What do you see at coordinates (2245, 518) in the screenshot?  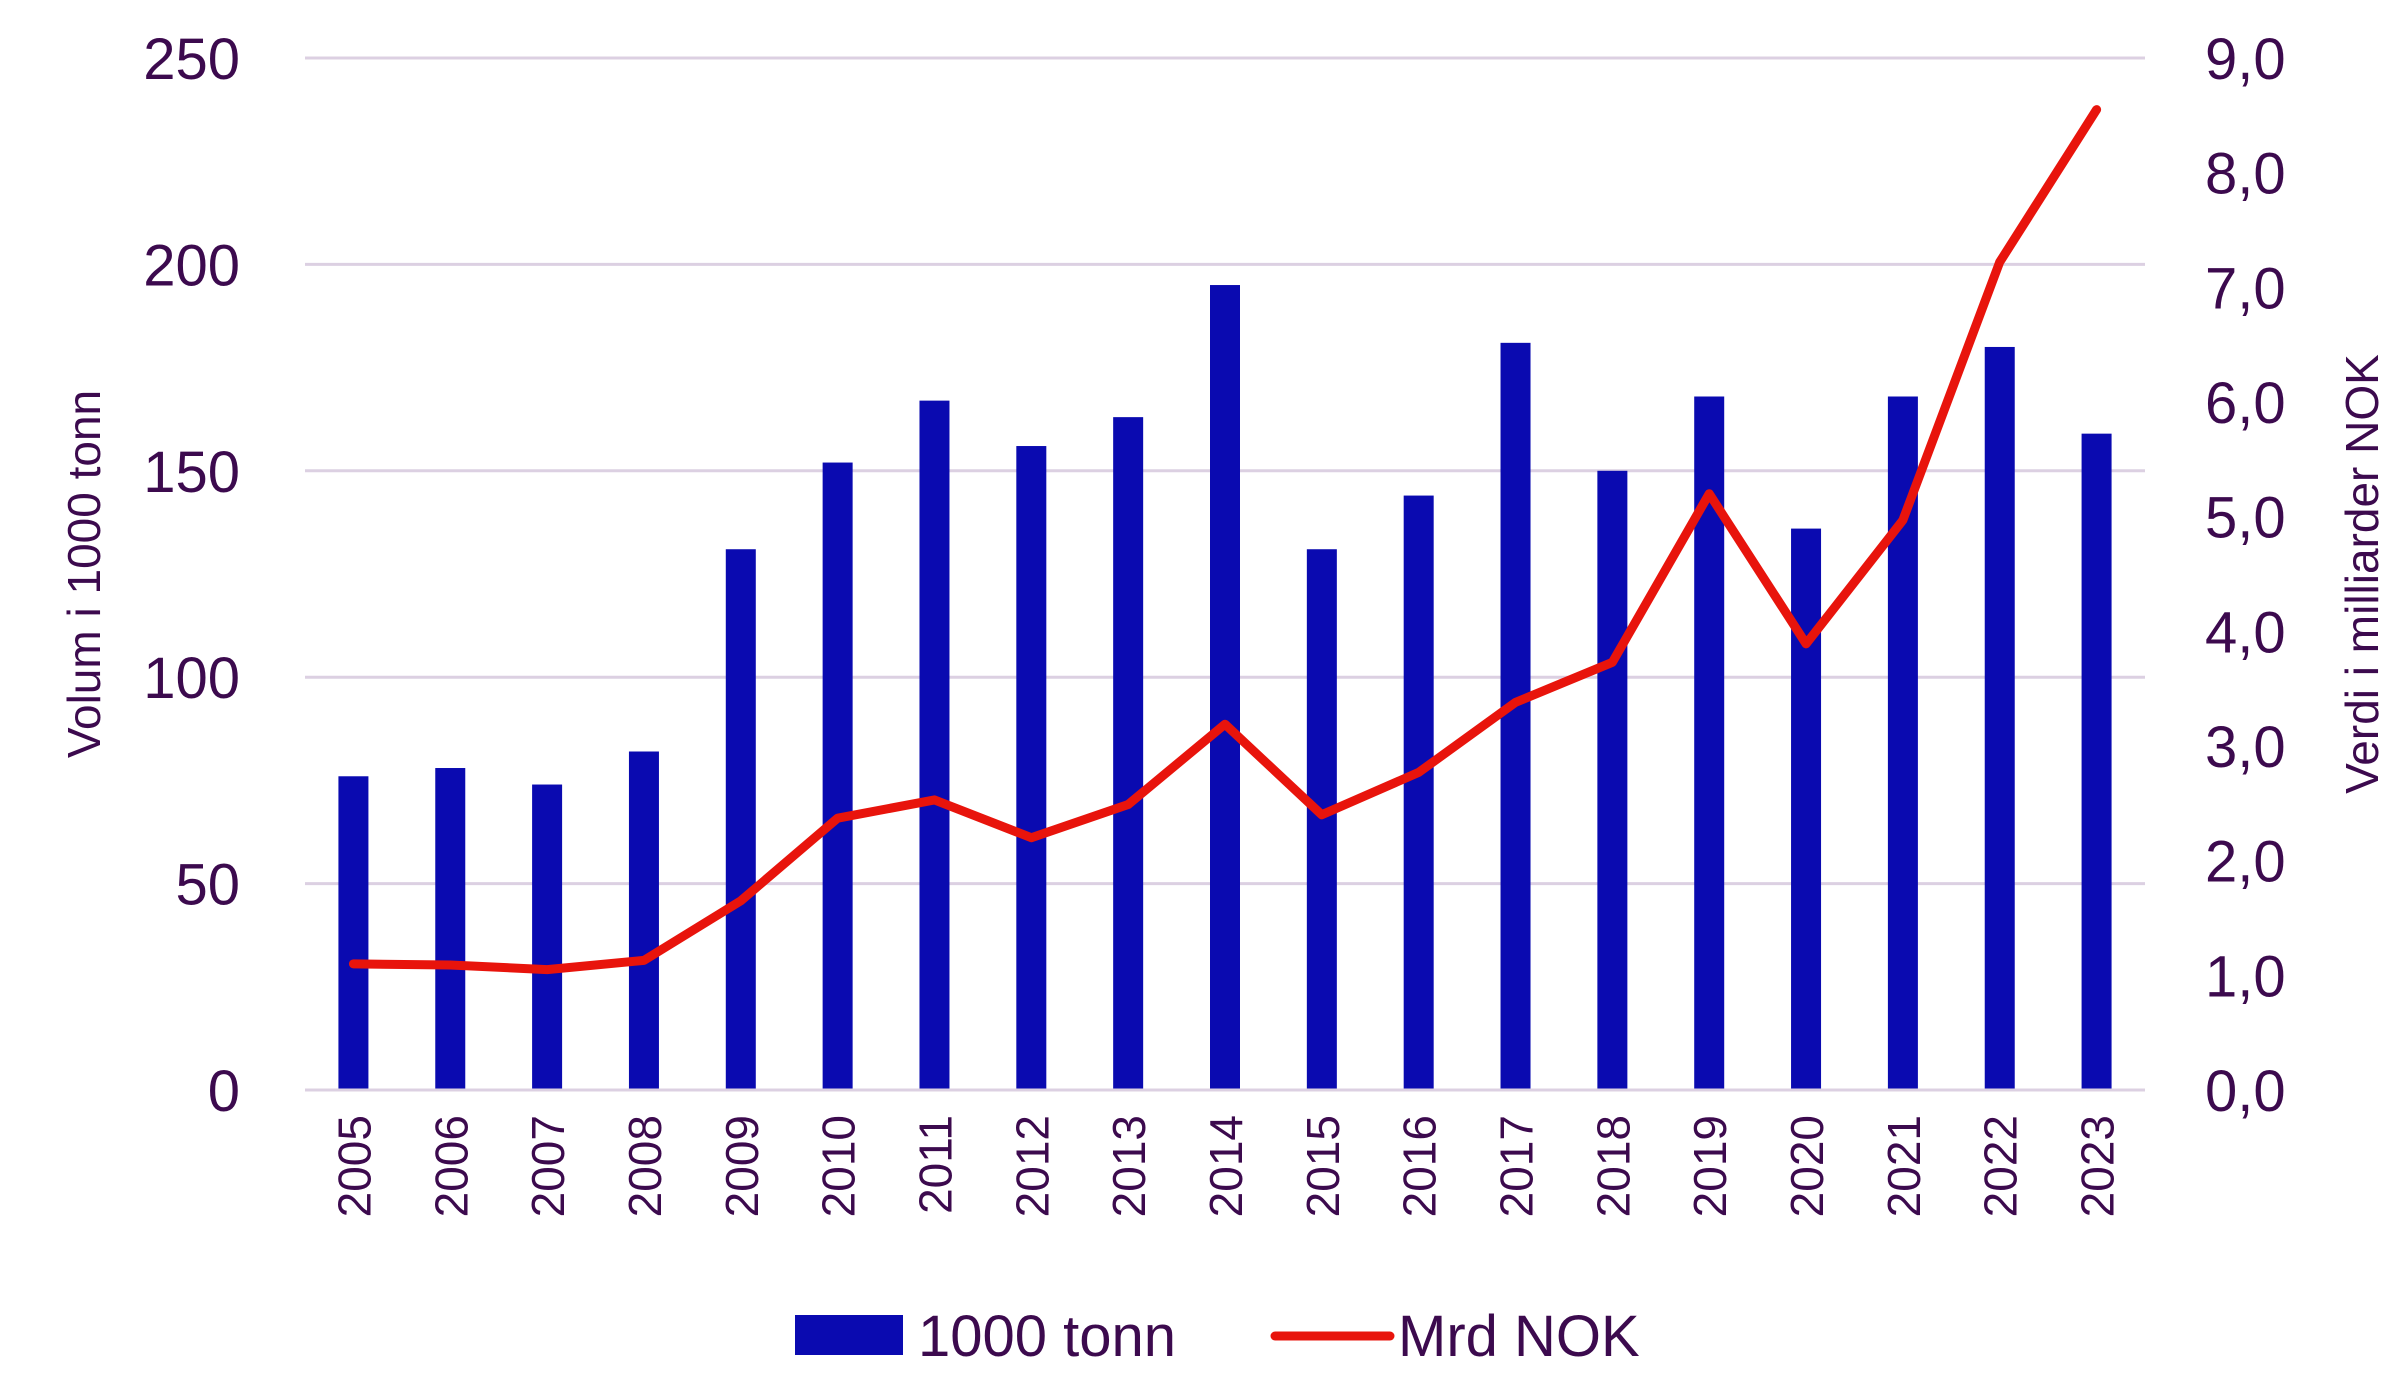 I see `y-right-tick-label: 5,0` at bounding box center [2245, 518].